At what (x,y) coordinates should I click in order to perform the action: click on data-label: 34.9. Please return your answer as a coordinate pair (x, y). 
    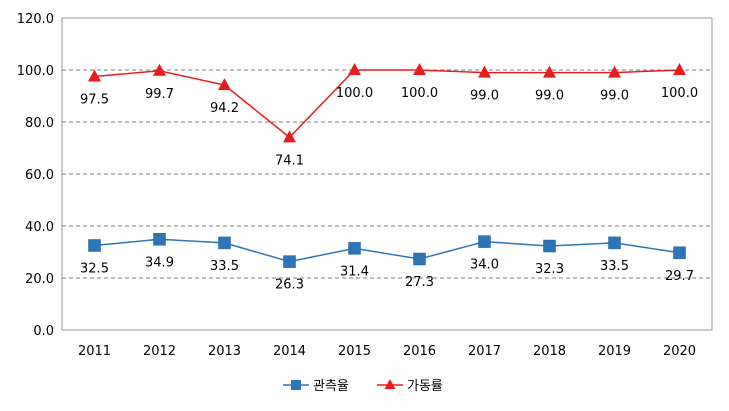
    Looking at the image, I should click on (159, 262).